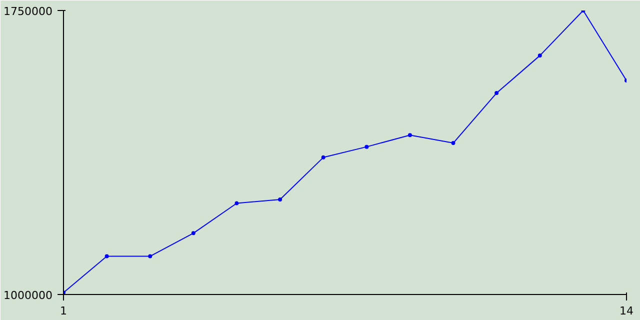 Image resolution: width=640 pixels, height=320 pixels. What do you see at coordinates (627, 311) in the screenshot?
I see `x-tick-label: 14` at bounding box center [627, 311].